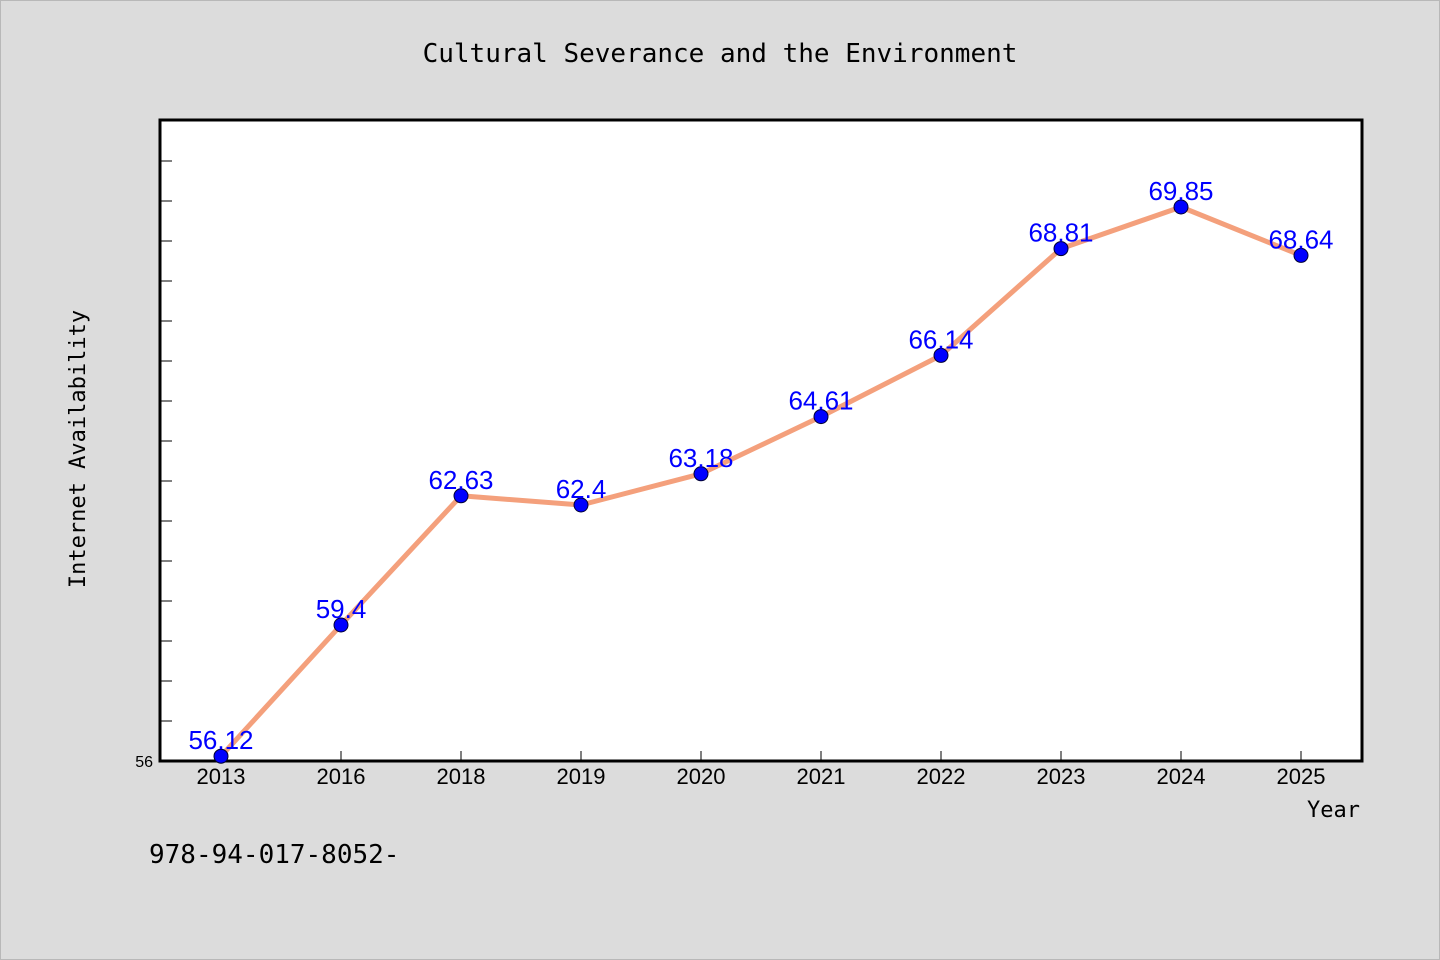 Image resolution: width=1440 pixels, height=960 pixels. Describe the element at coordinates (78, 449) in the screenshot. I see `y-axis-label: Internet Availability` at that location.